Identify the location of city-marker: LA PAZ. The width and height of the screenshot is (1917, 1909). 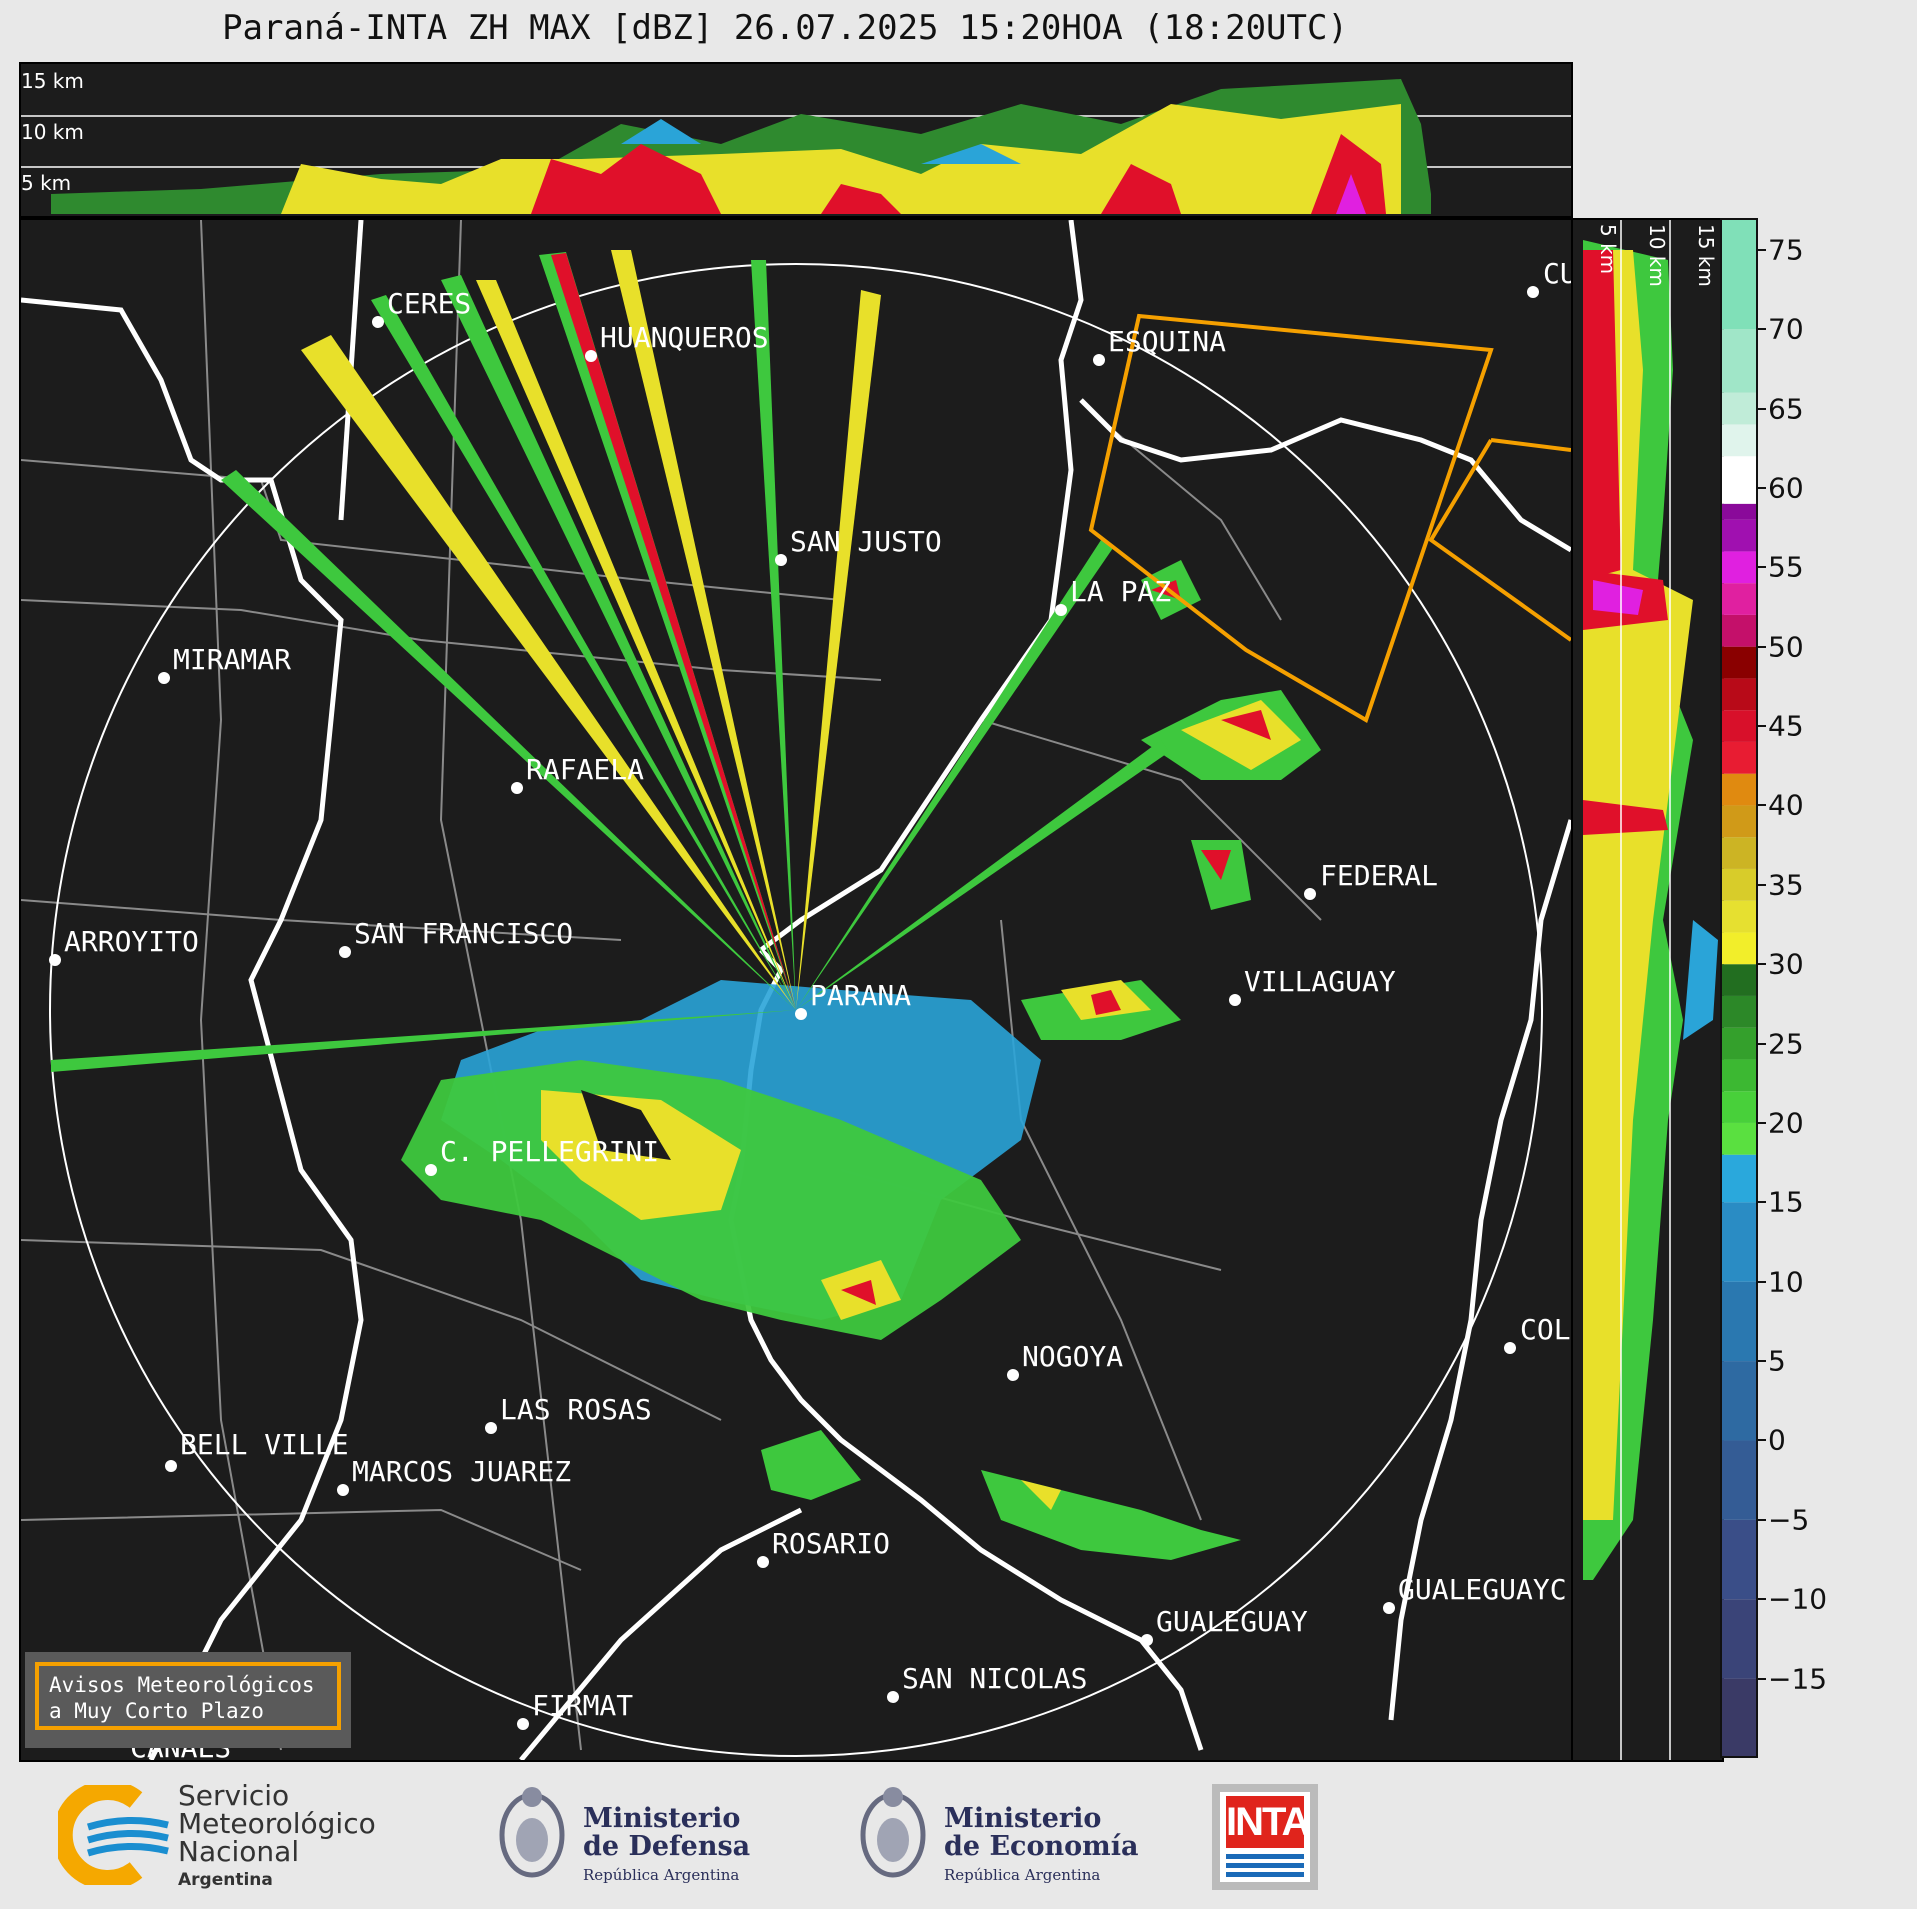
(1113, 595).